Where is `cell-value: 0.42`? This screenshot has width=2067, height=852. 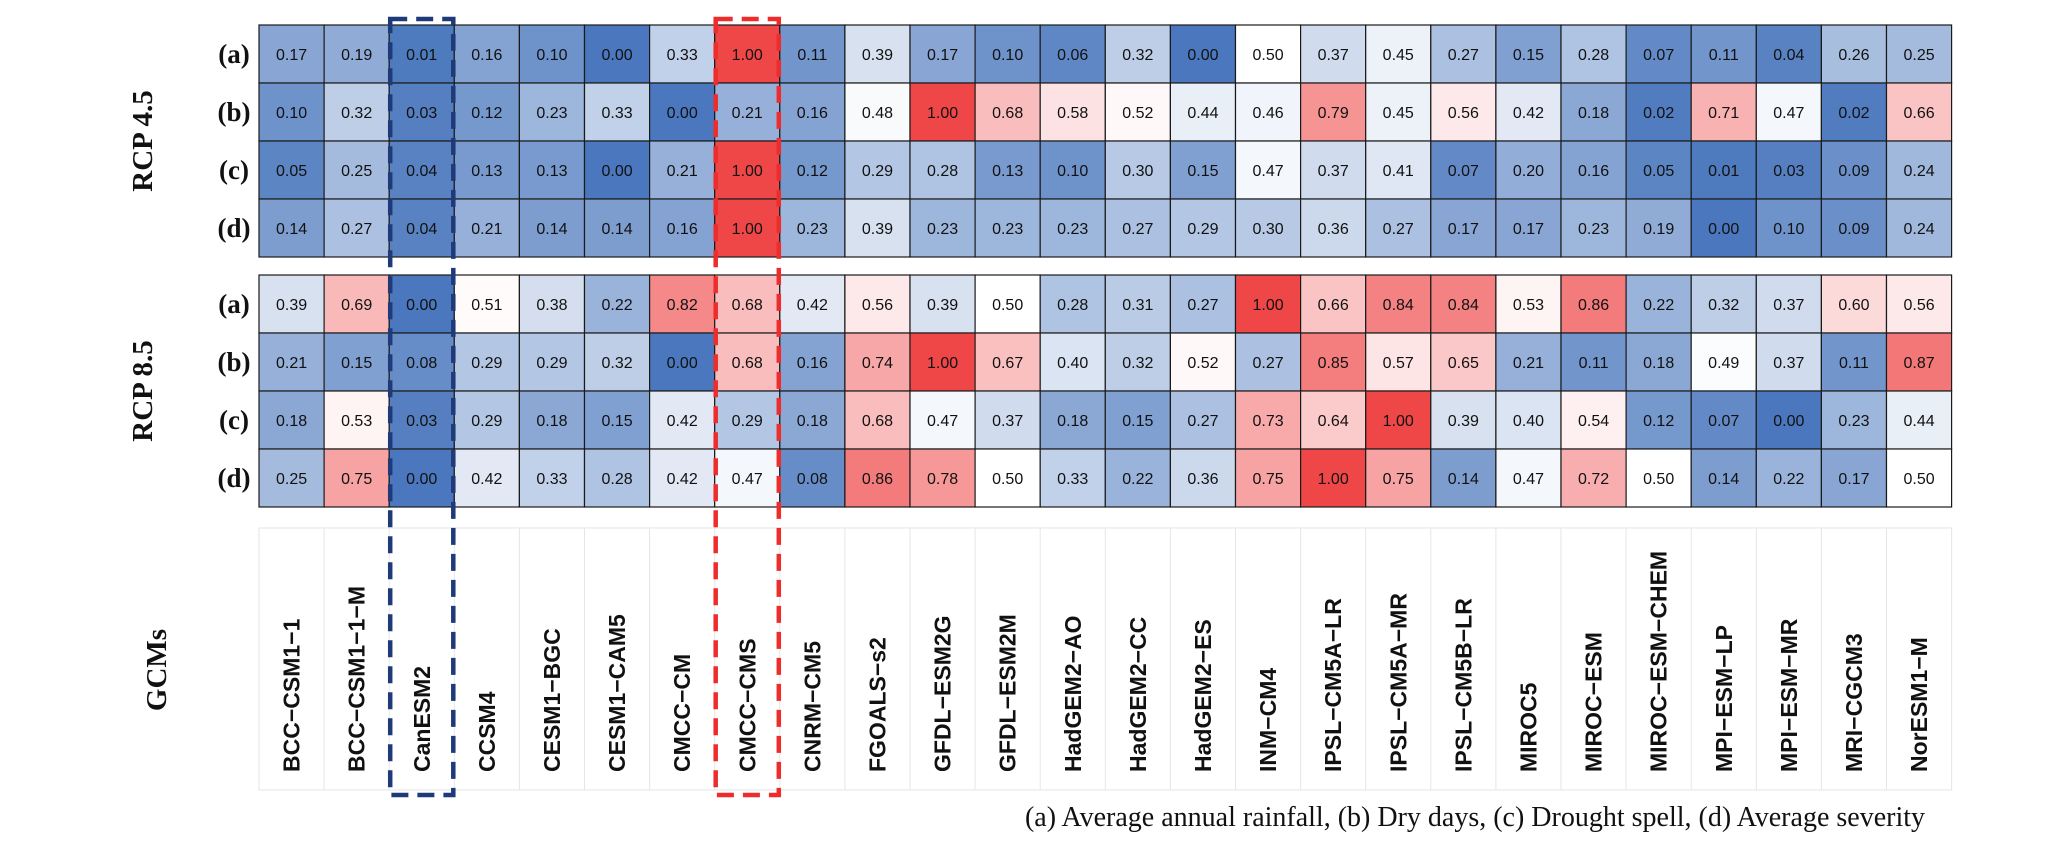 cell-value: 0.42 is located at coordinates (682, 479).